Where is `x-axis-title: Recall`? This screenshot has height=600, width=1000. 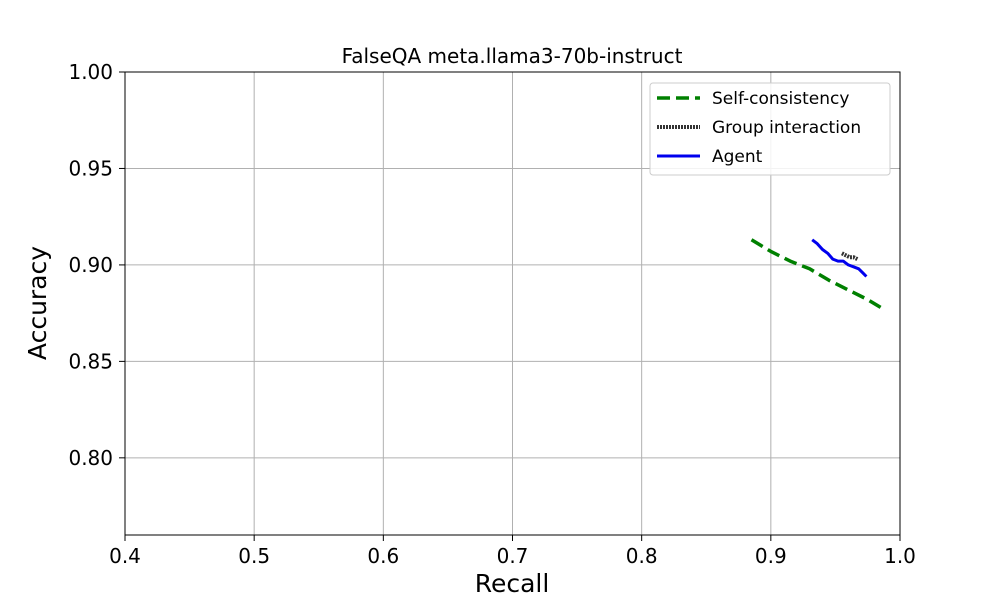 x-axis-title: Recall is located at coordinates (512, 583).